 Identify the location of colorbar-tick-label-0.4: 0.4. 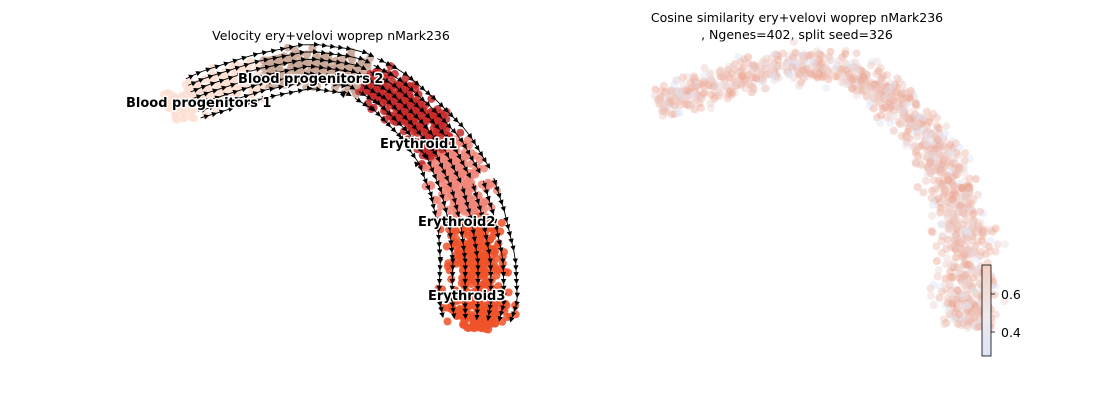
(1011, 332).